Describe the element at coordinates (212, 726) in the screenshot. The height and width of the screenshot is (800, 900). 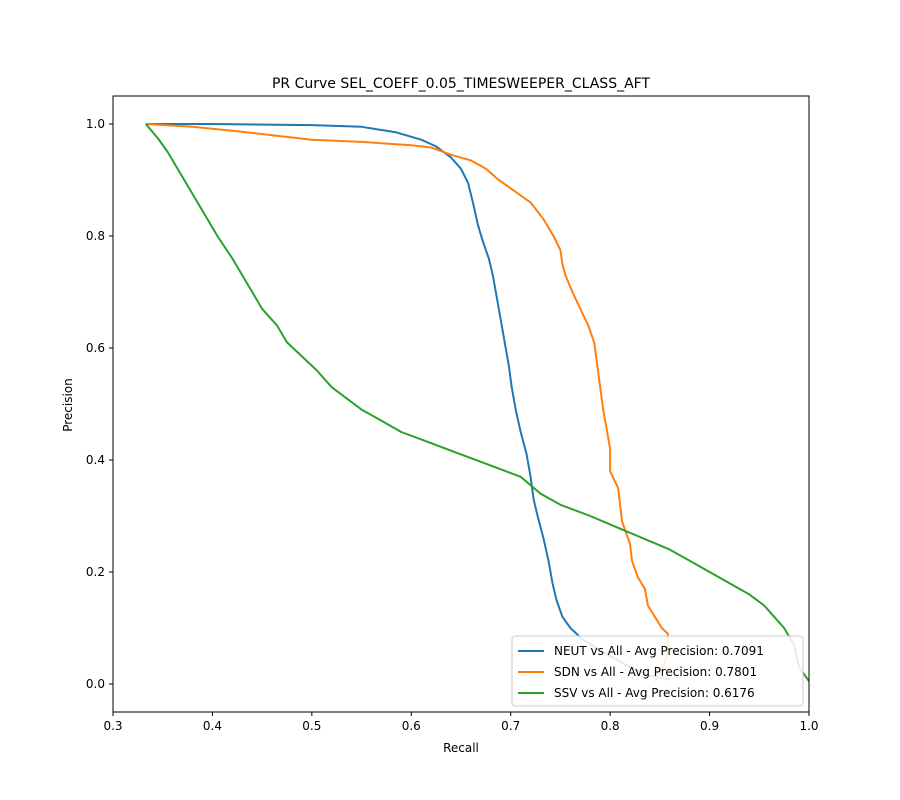
I see `x-tick-label: 0.4` at that location.